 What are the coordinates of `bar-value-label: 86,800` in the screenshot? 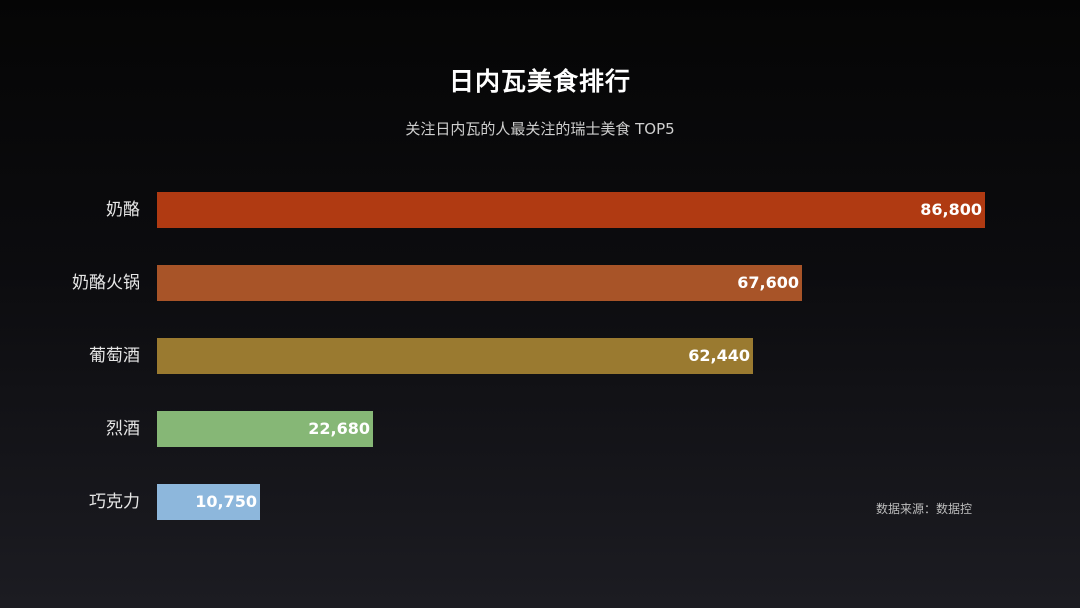 It's located at (951, 209).